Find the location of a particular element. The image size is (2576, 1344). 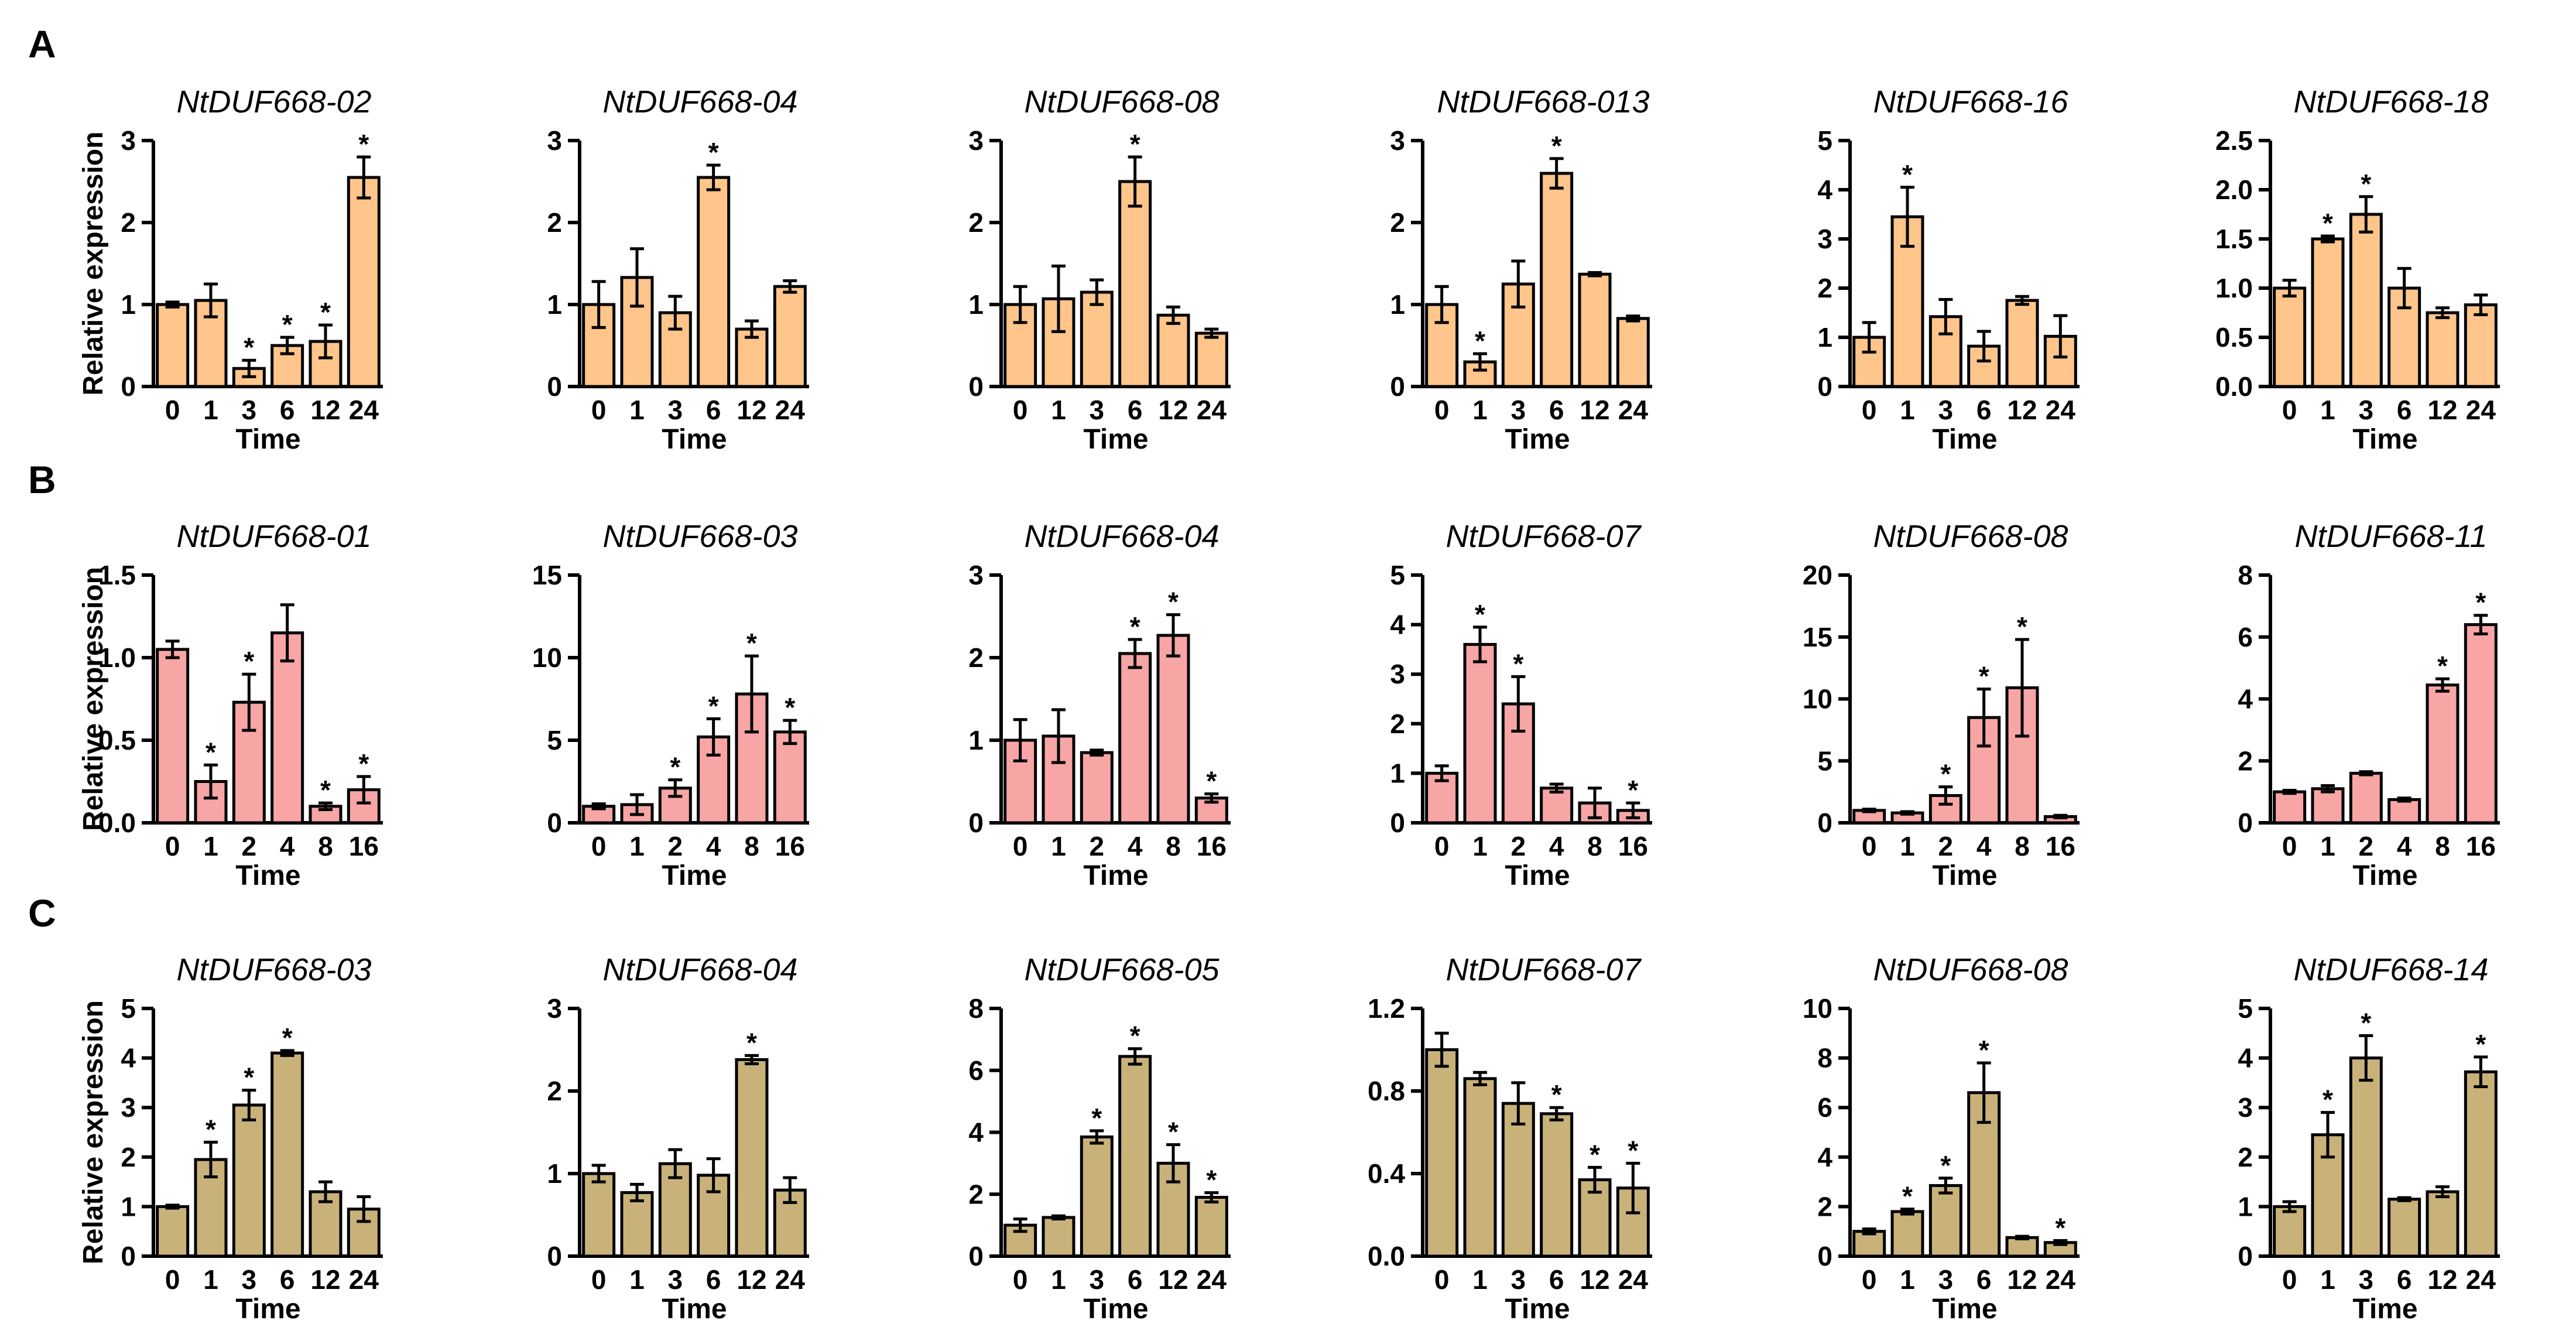

panel-label-a: A is located at coordinates (42, 44).